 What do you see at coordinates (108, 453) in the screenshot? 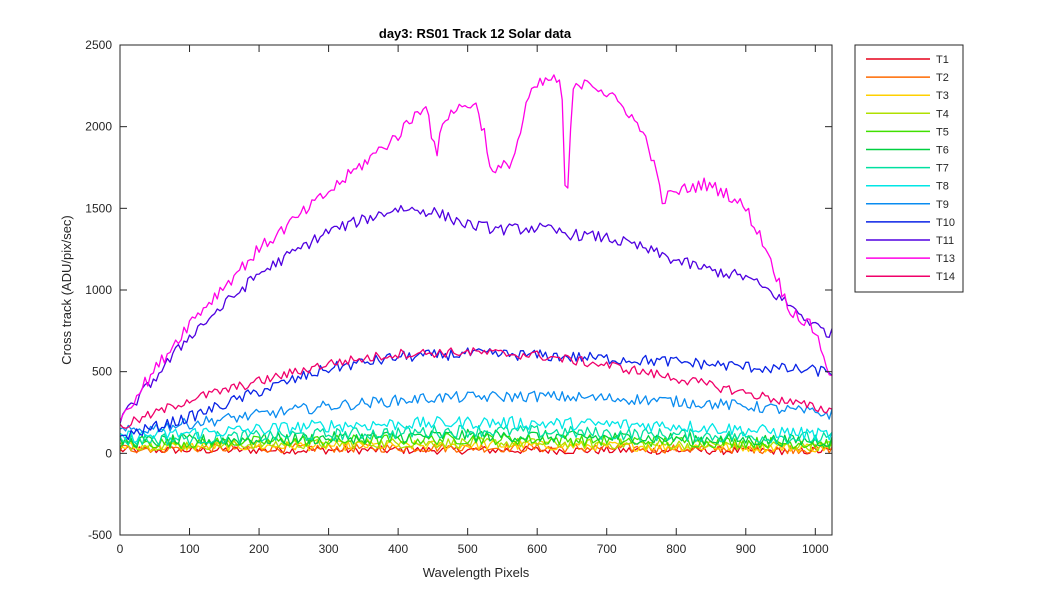
I see `y-tick-label: 0` at bounding box center [108, 453].